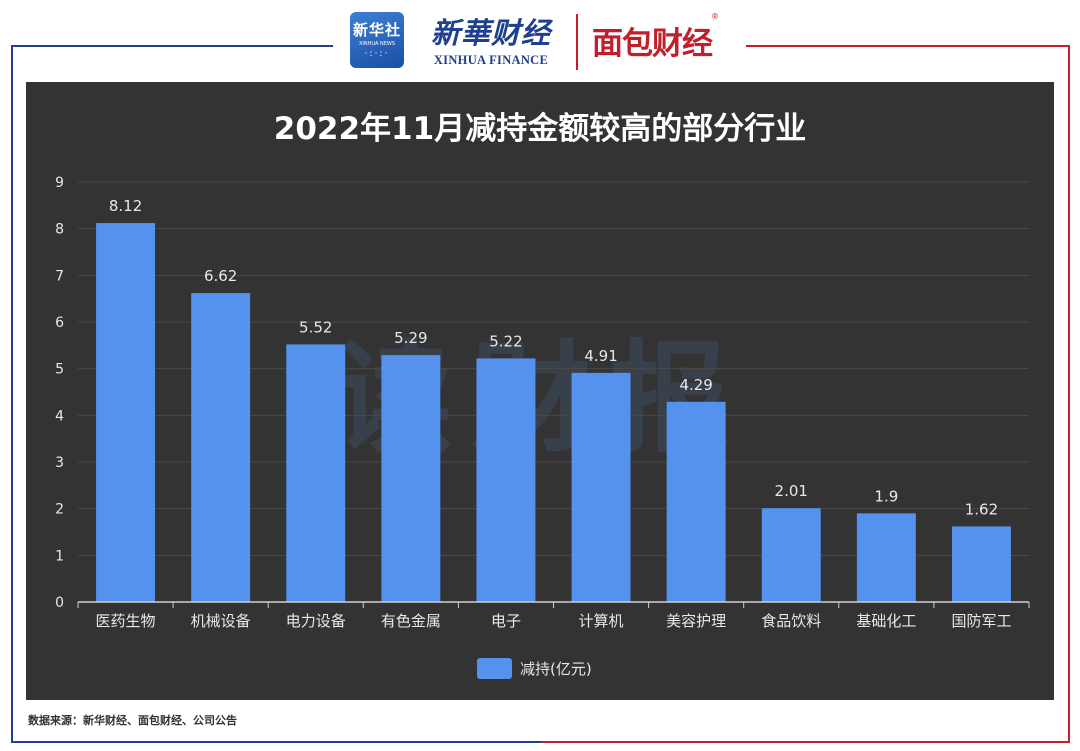 The width and height of the screenshot is (1080, 751). Describe the element at coordinates (601, 621) in the screenshot. I see `x-tick-label: 计算机` at that location.